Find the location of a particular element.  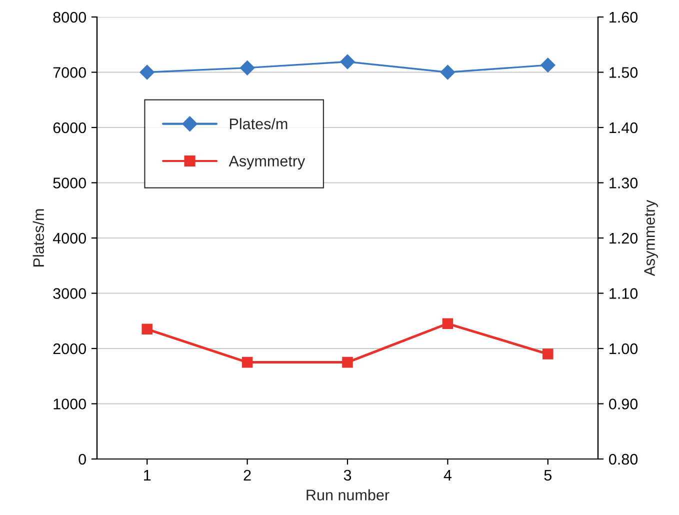

x-tick-label: 5 is located at coordinates (548, 475).